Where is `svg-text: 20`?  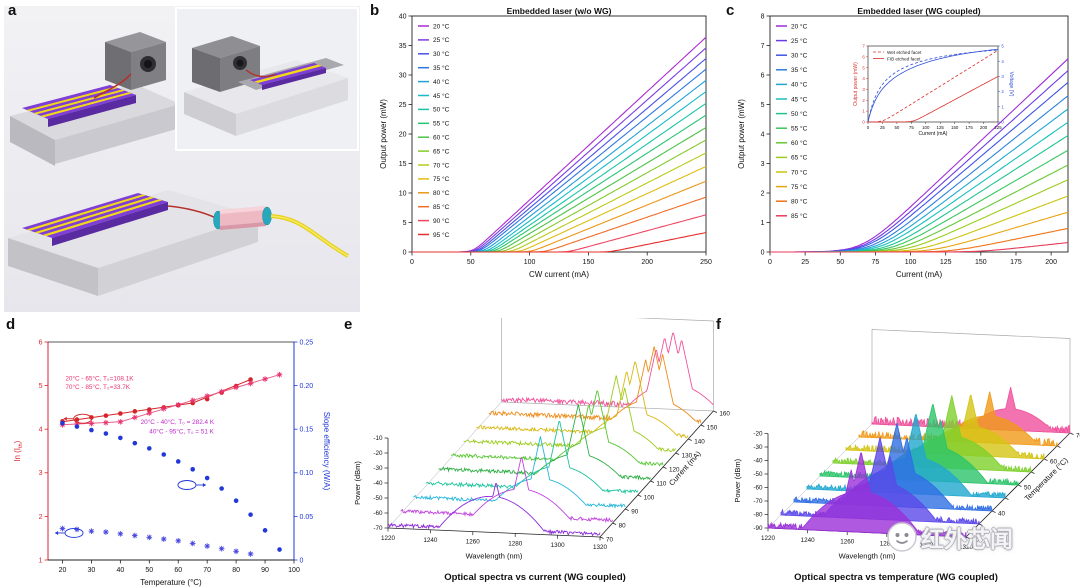
svg-text: 20 is located at coordinates (403, 134).